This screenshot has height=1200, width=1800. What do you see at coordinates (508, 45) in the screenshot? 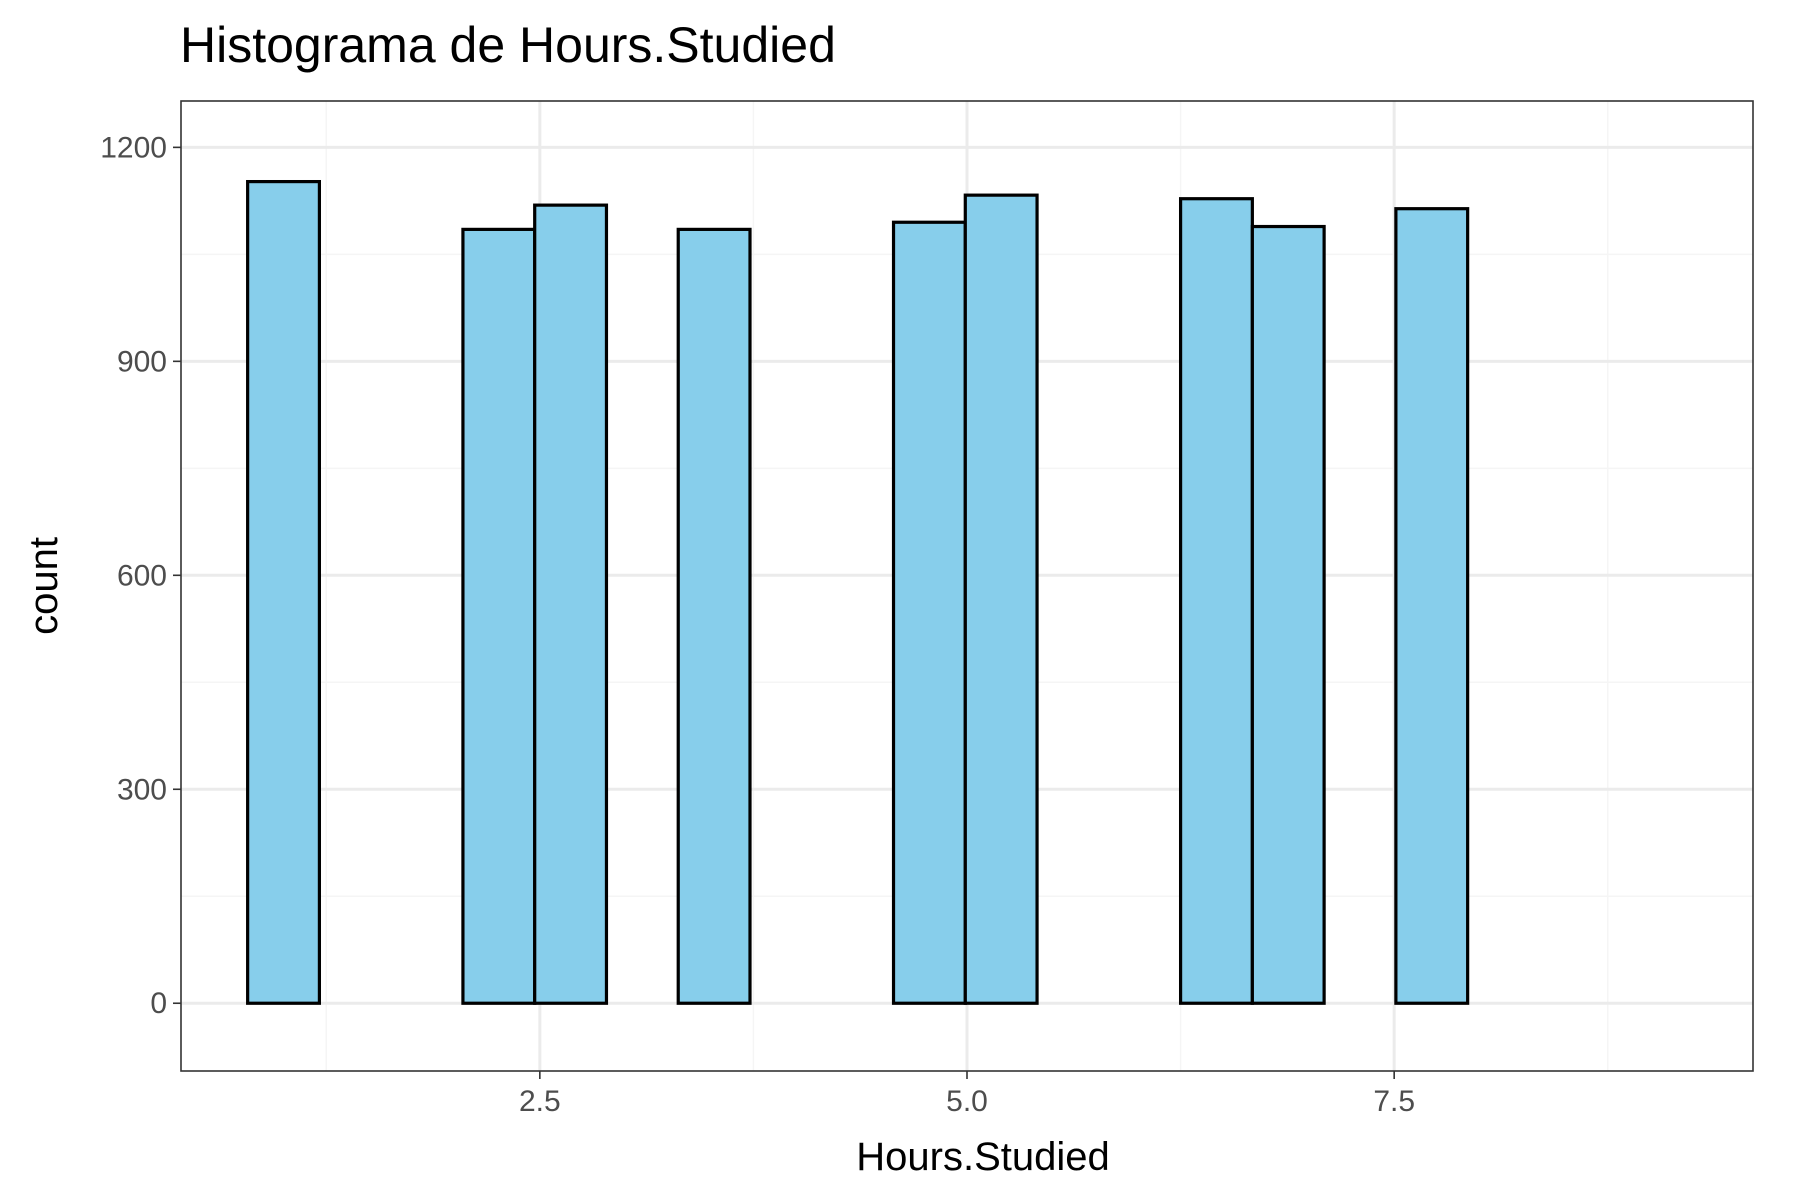
I see `chart-title: Histograma de Hours.Studied` at bounding box center [508, 45].